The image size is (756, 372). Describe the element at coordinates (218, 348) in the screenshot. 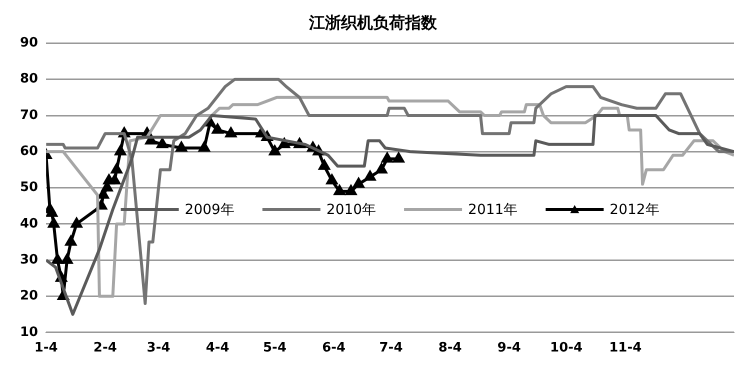

I see `x-tick-label: 4-4` at that location.